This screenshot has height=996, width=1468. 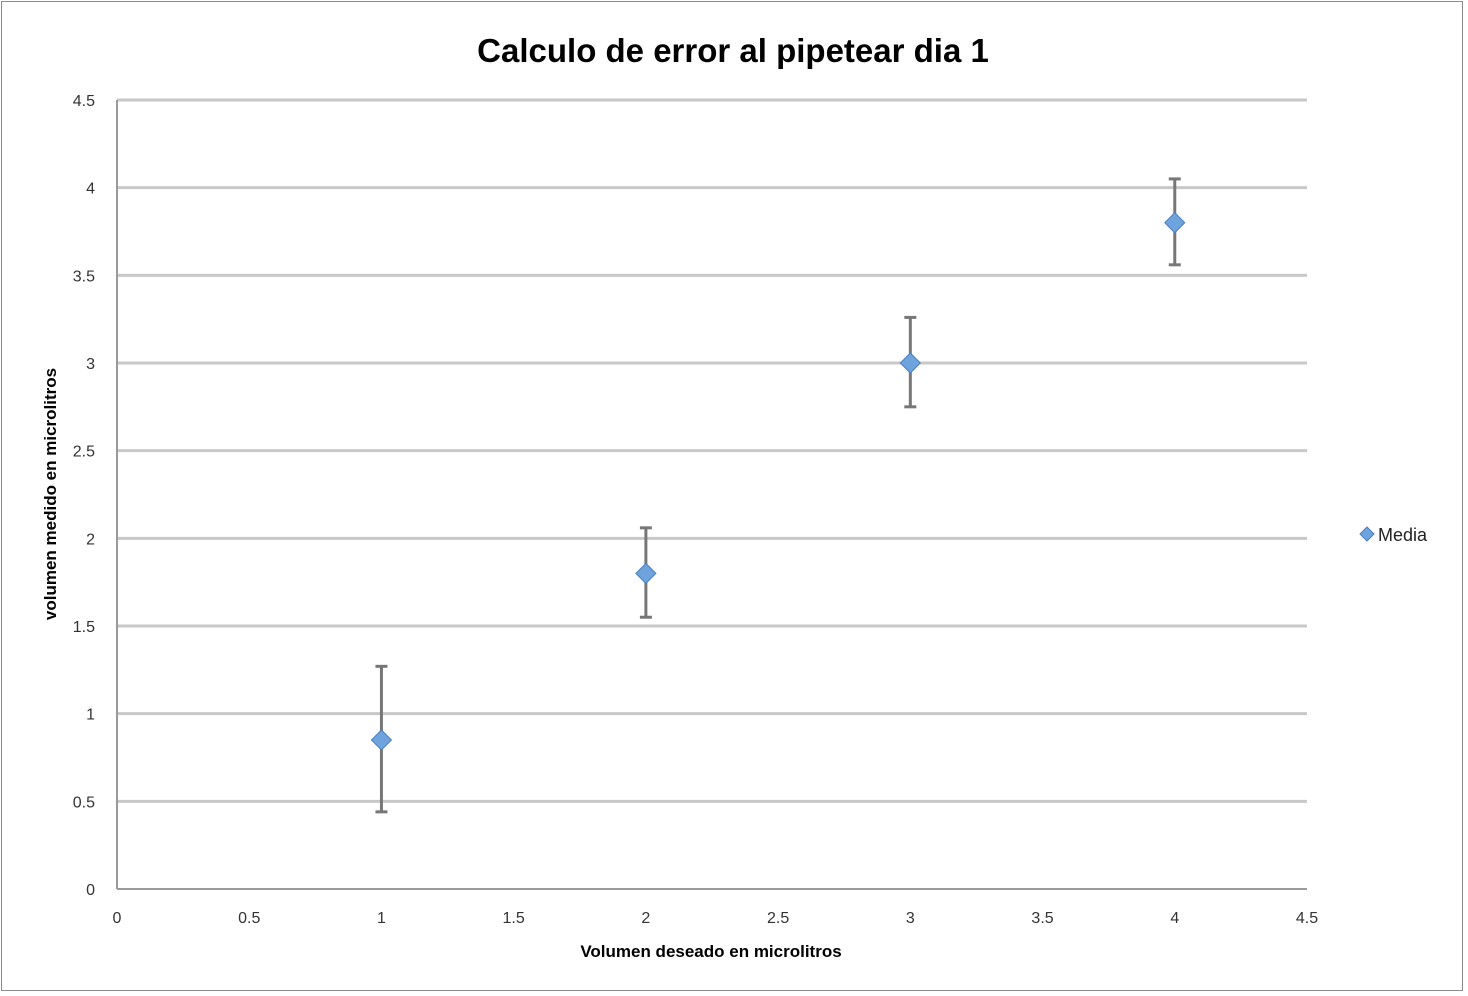 I want to click on y-axis-ticks: 0 0.5 1 1.5 2 2.5 3 3.5 4 4.5, so click(x=84, y=496).